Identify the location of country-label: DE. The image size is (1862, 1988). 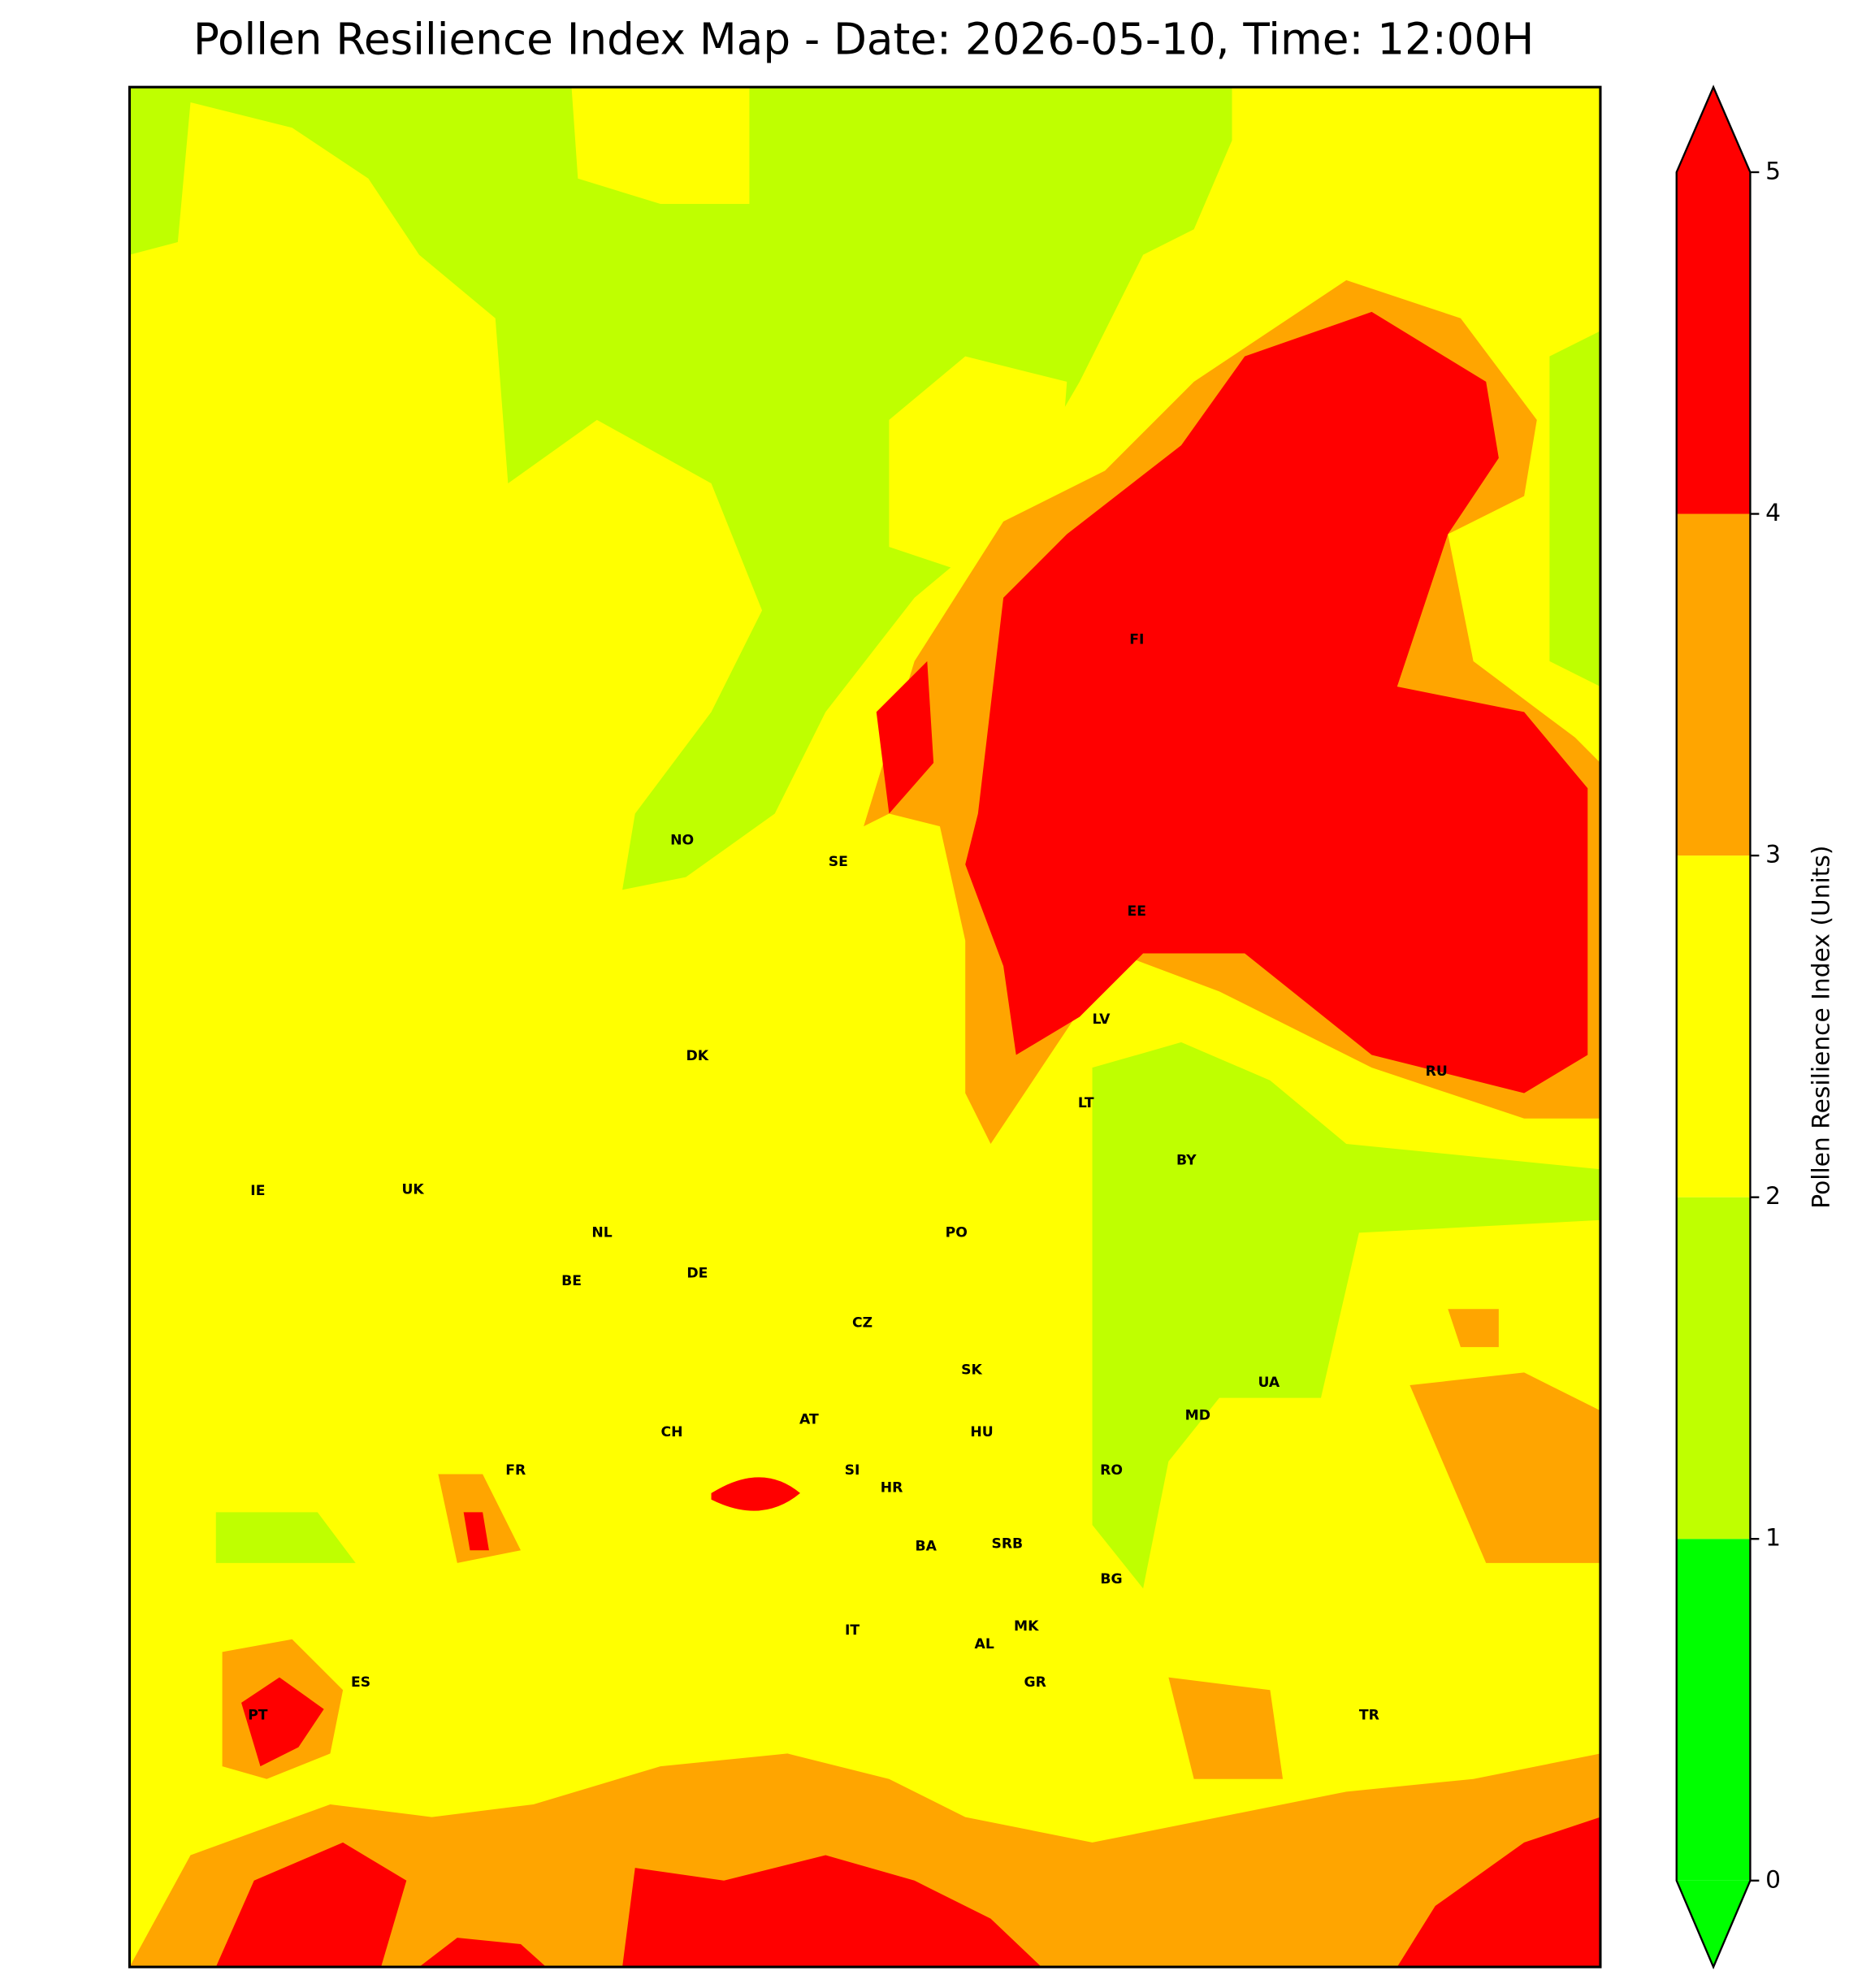
(697, 1273).